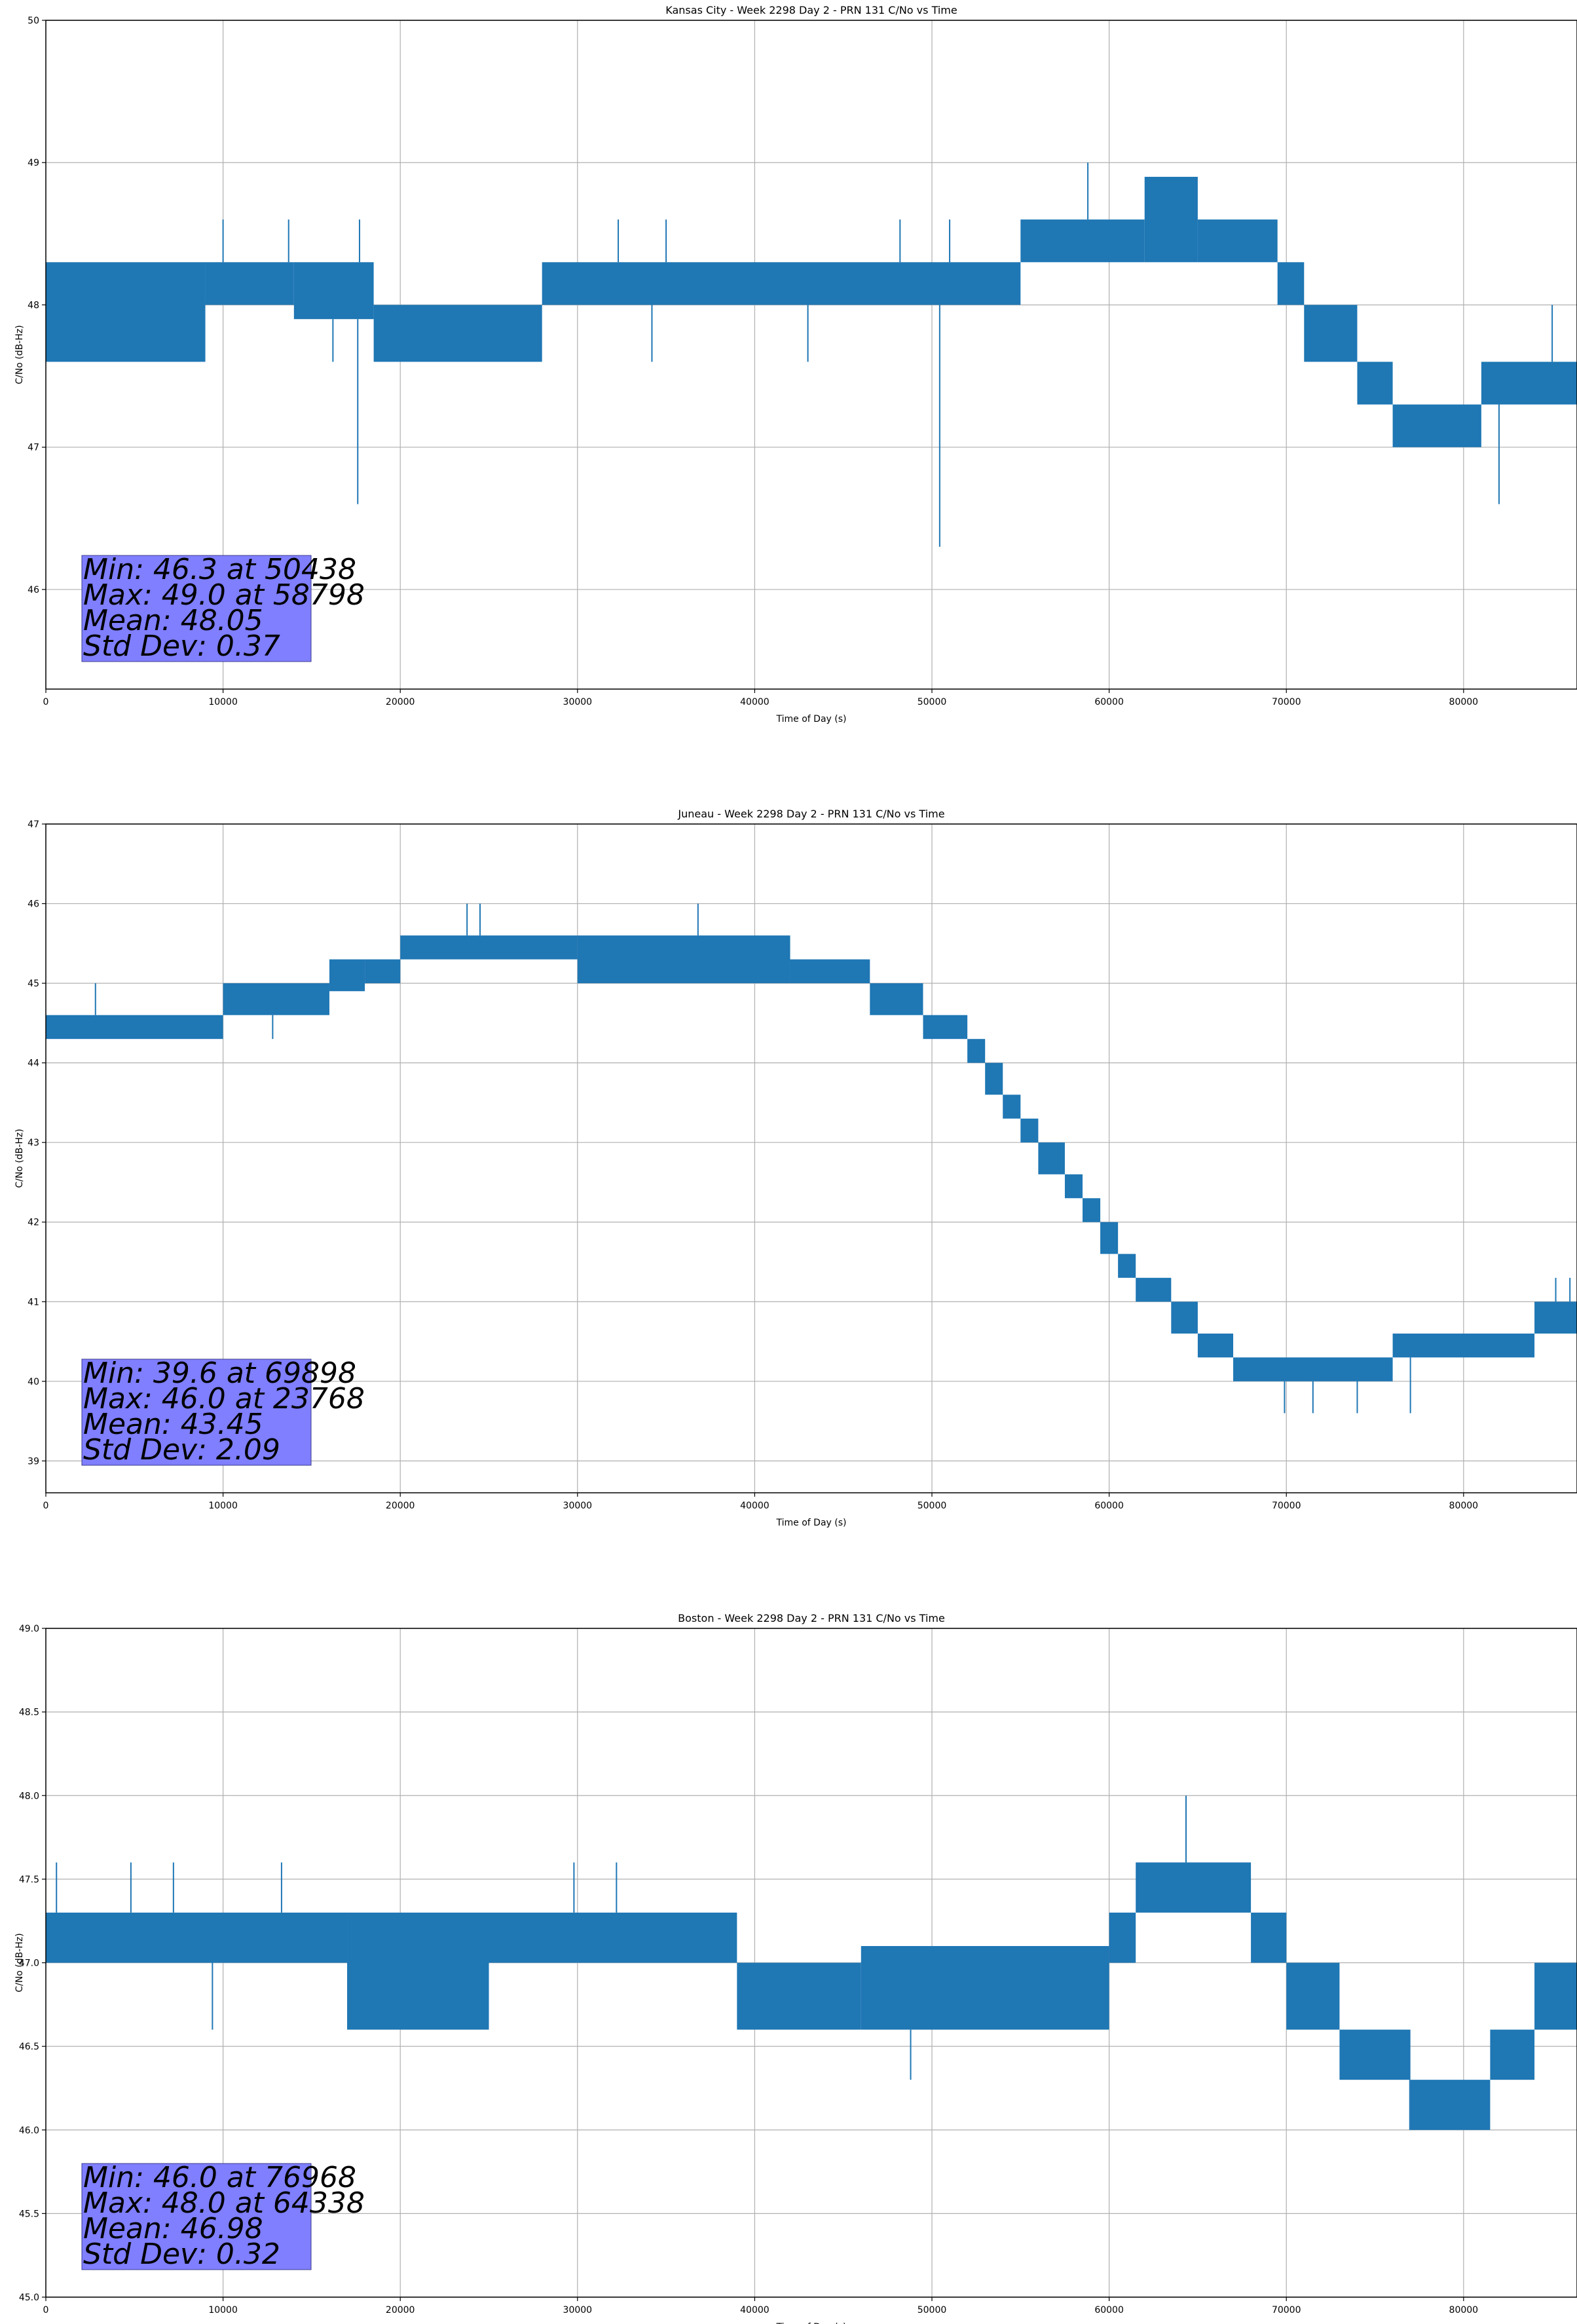 The height and width of the screenshot is (2324, 1577). I want to click on y-tick-label: 41, so click(33, 1302).